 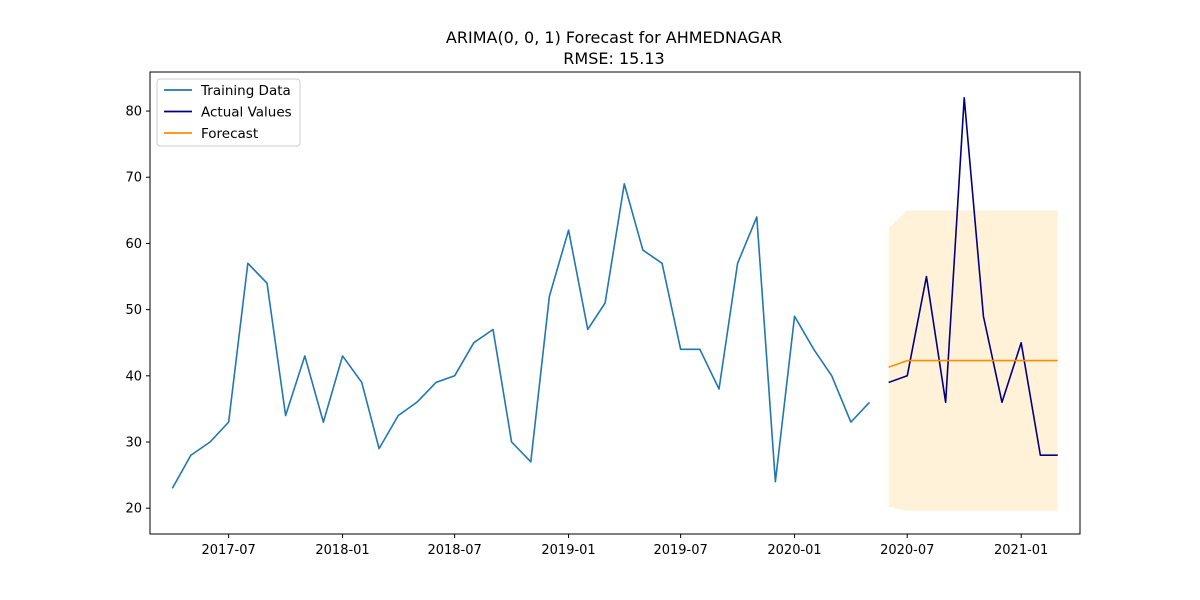 I want to click on y-tick-label: 30, so click(x=133, y=442).